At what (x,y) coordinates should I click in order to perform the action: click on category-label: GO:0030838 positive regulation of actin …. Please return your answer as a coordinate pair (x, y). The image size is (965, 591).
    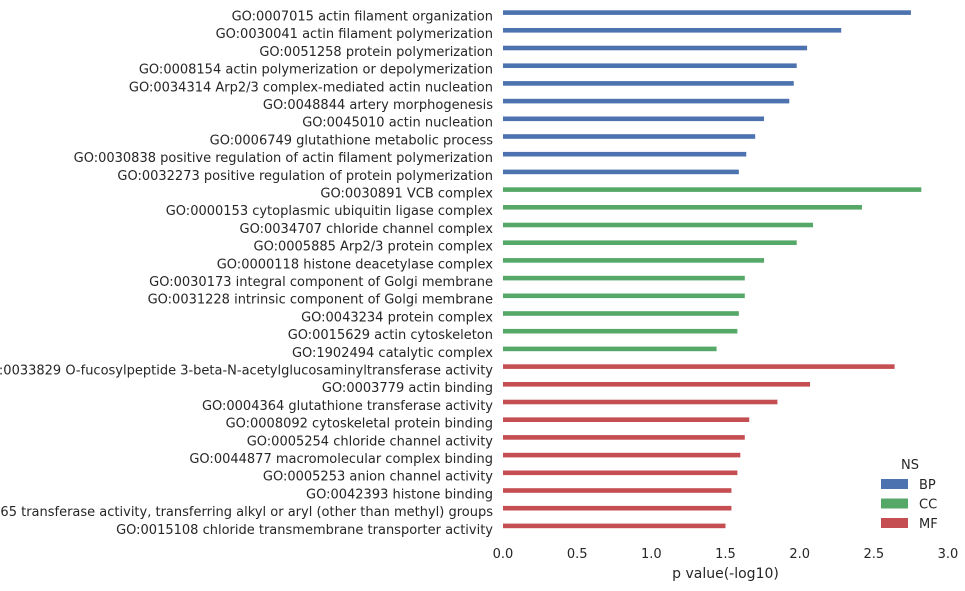
    Looking at the image, I should click on (283, 158).